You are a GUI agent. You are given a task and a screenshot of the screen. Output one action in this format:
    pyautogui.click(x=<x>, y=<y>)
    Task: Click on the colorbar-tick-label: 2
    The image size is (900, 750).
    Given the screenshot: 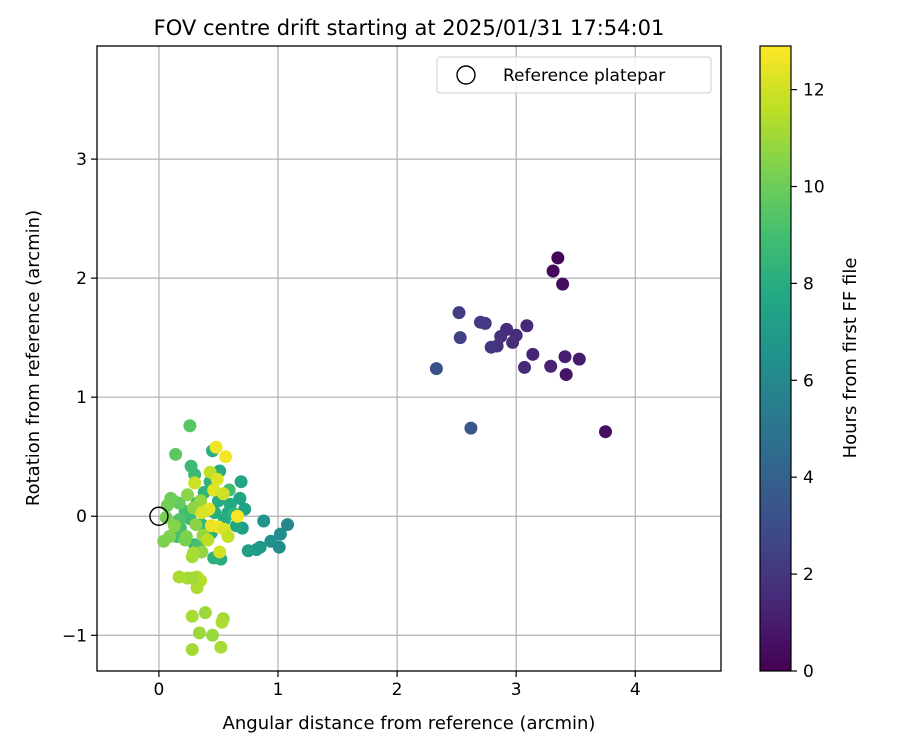 What is the action you would take?
    pyautogui.click(x=808, y=575)
    